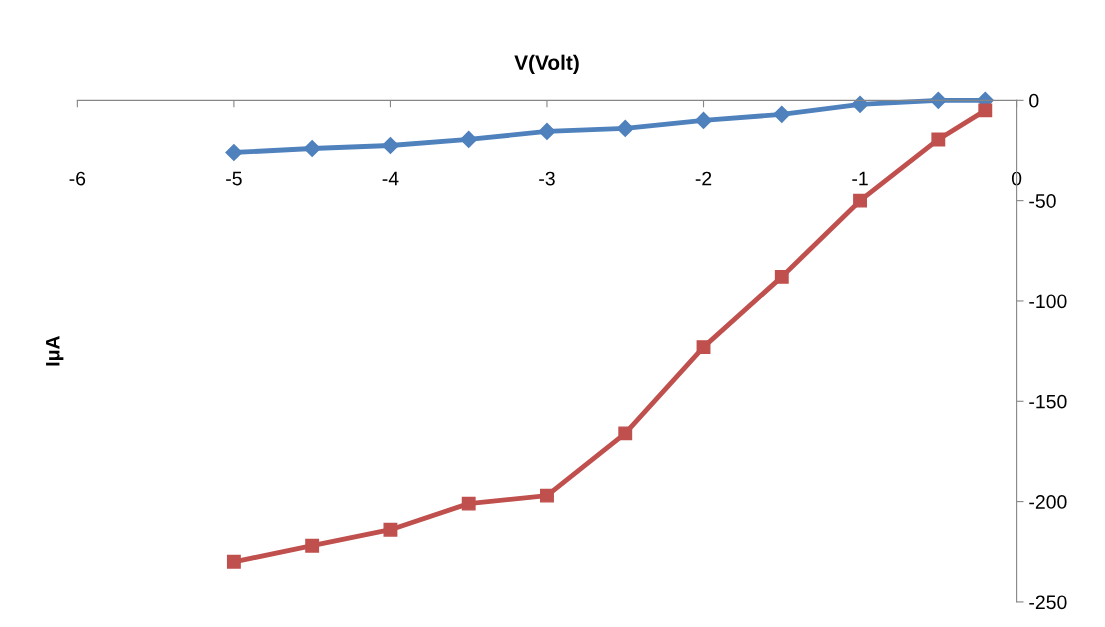  Describe the element at coordinates (703, 178) in the screenshot. I see `x-tick-label: -2` at that location.